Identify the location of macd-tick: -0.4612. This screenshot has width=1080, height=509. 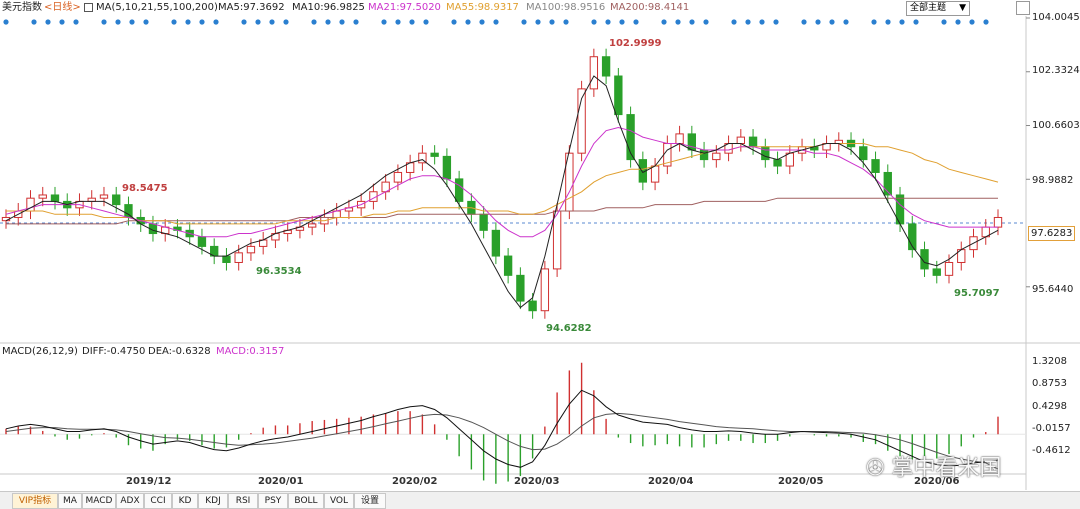
(1051, 450).